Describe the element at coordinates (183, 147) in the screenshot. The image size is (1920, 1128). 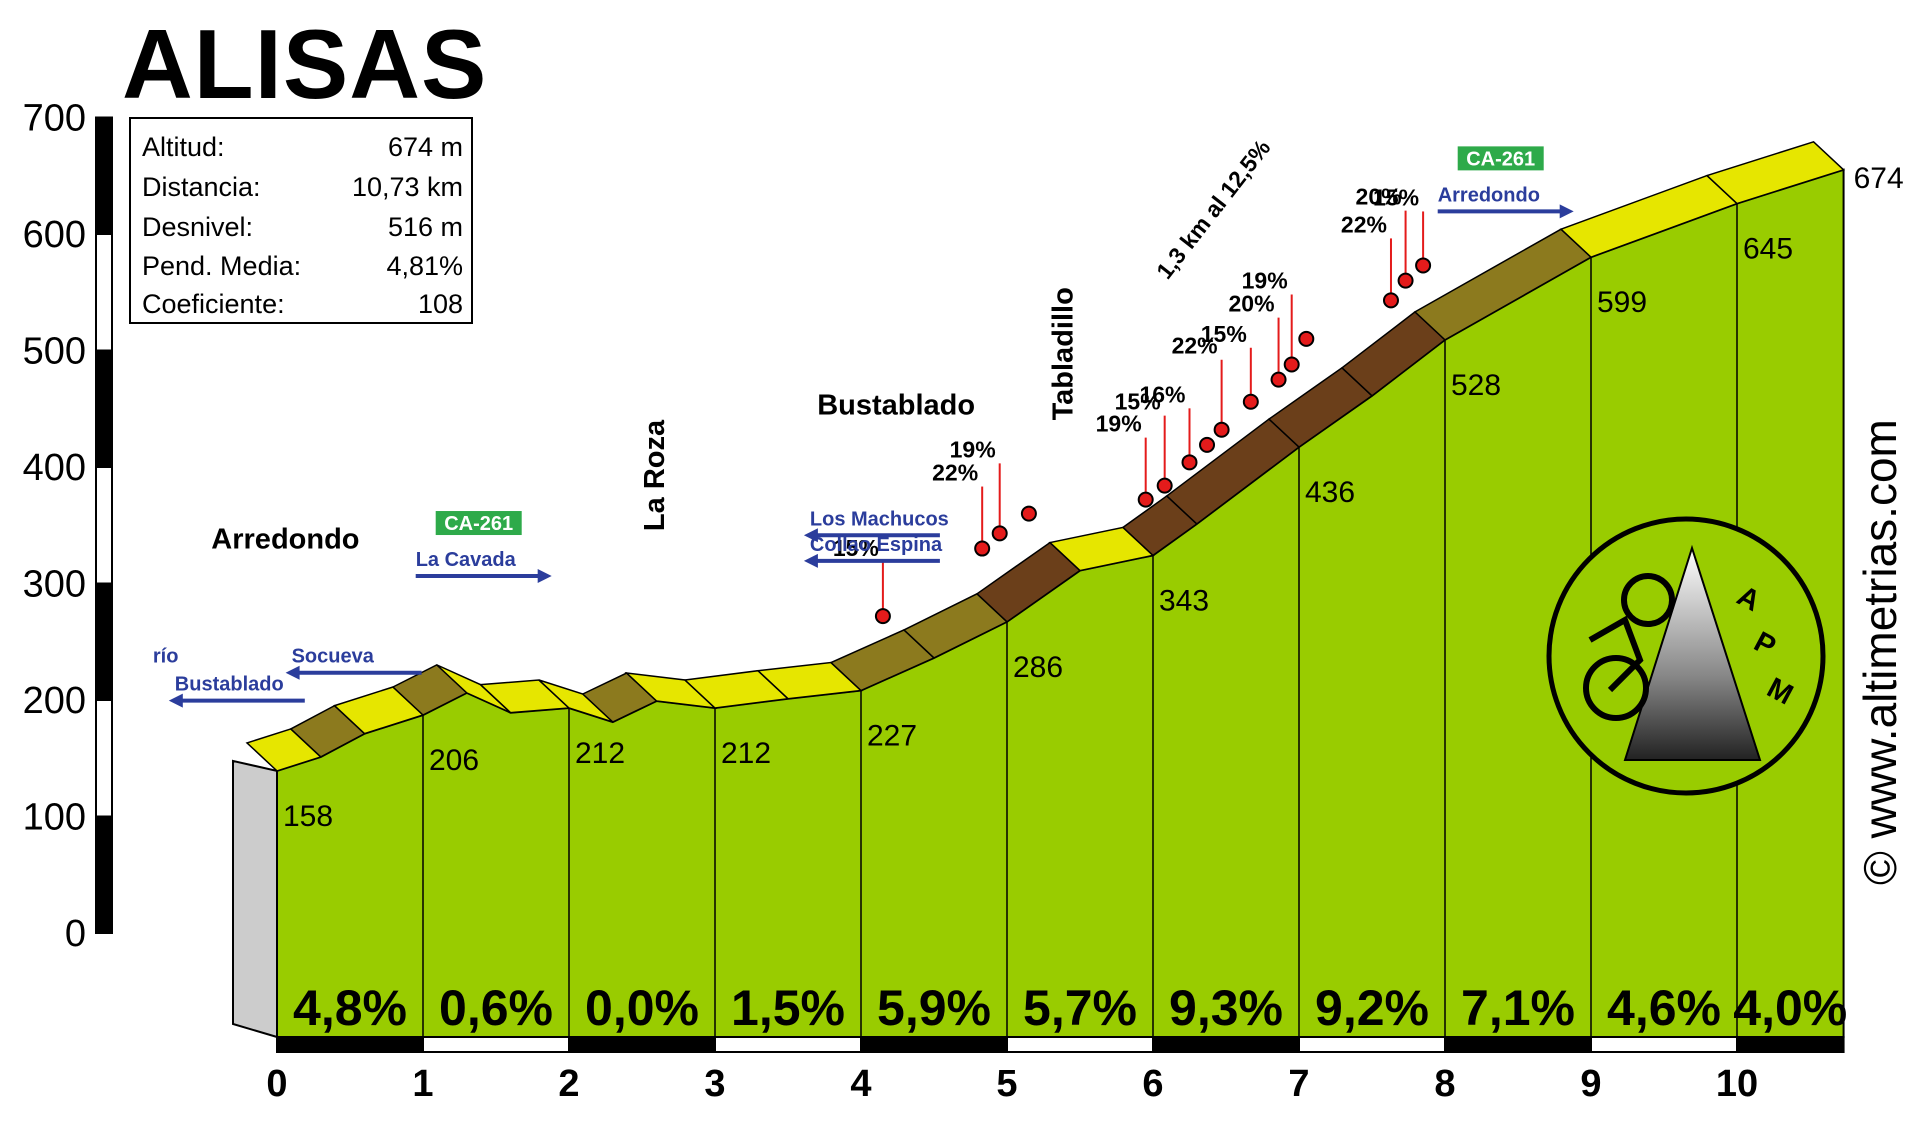
I see `stat-label-altitude: Altitud:` at that location.